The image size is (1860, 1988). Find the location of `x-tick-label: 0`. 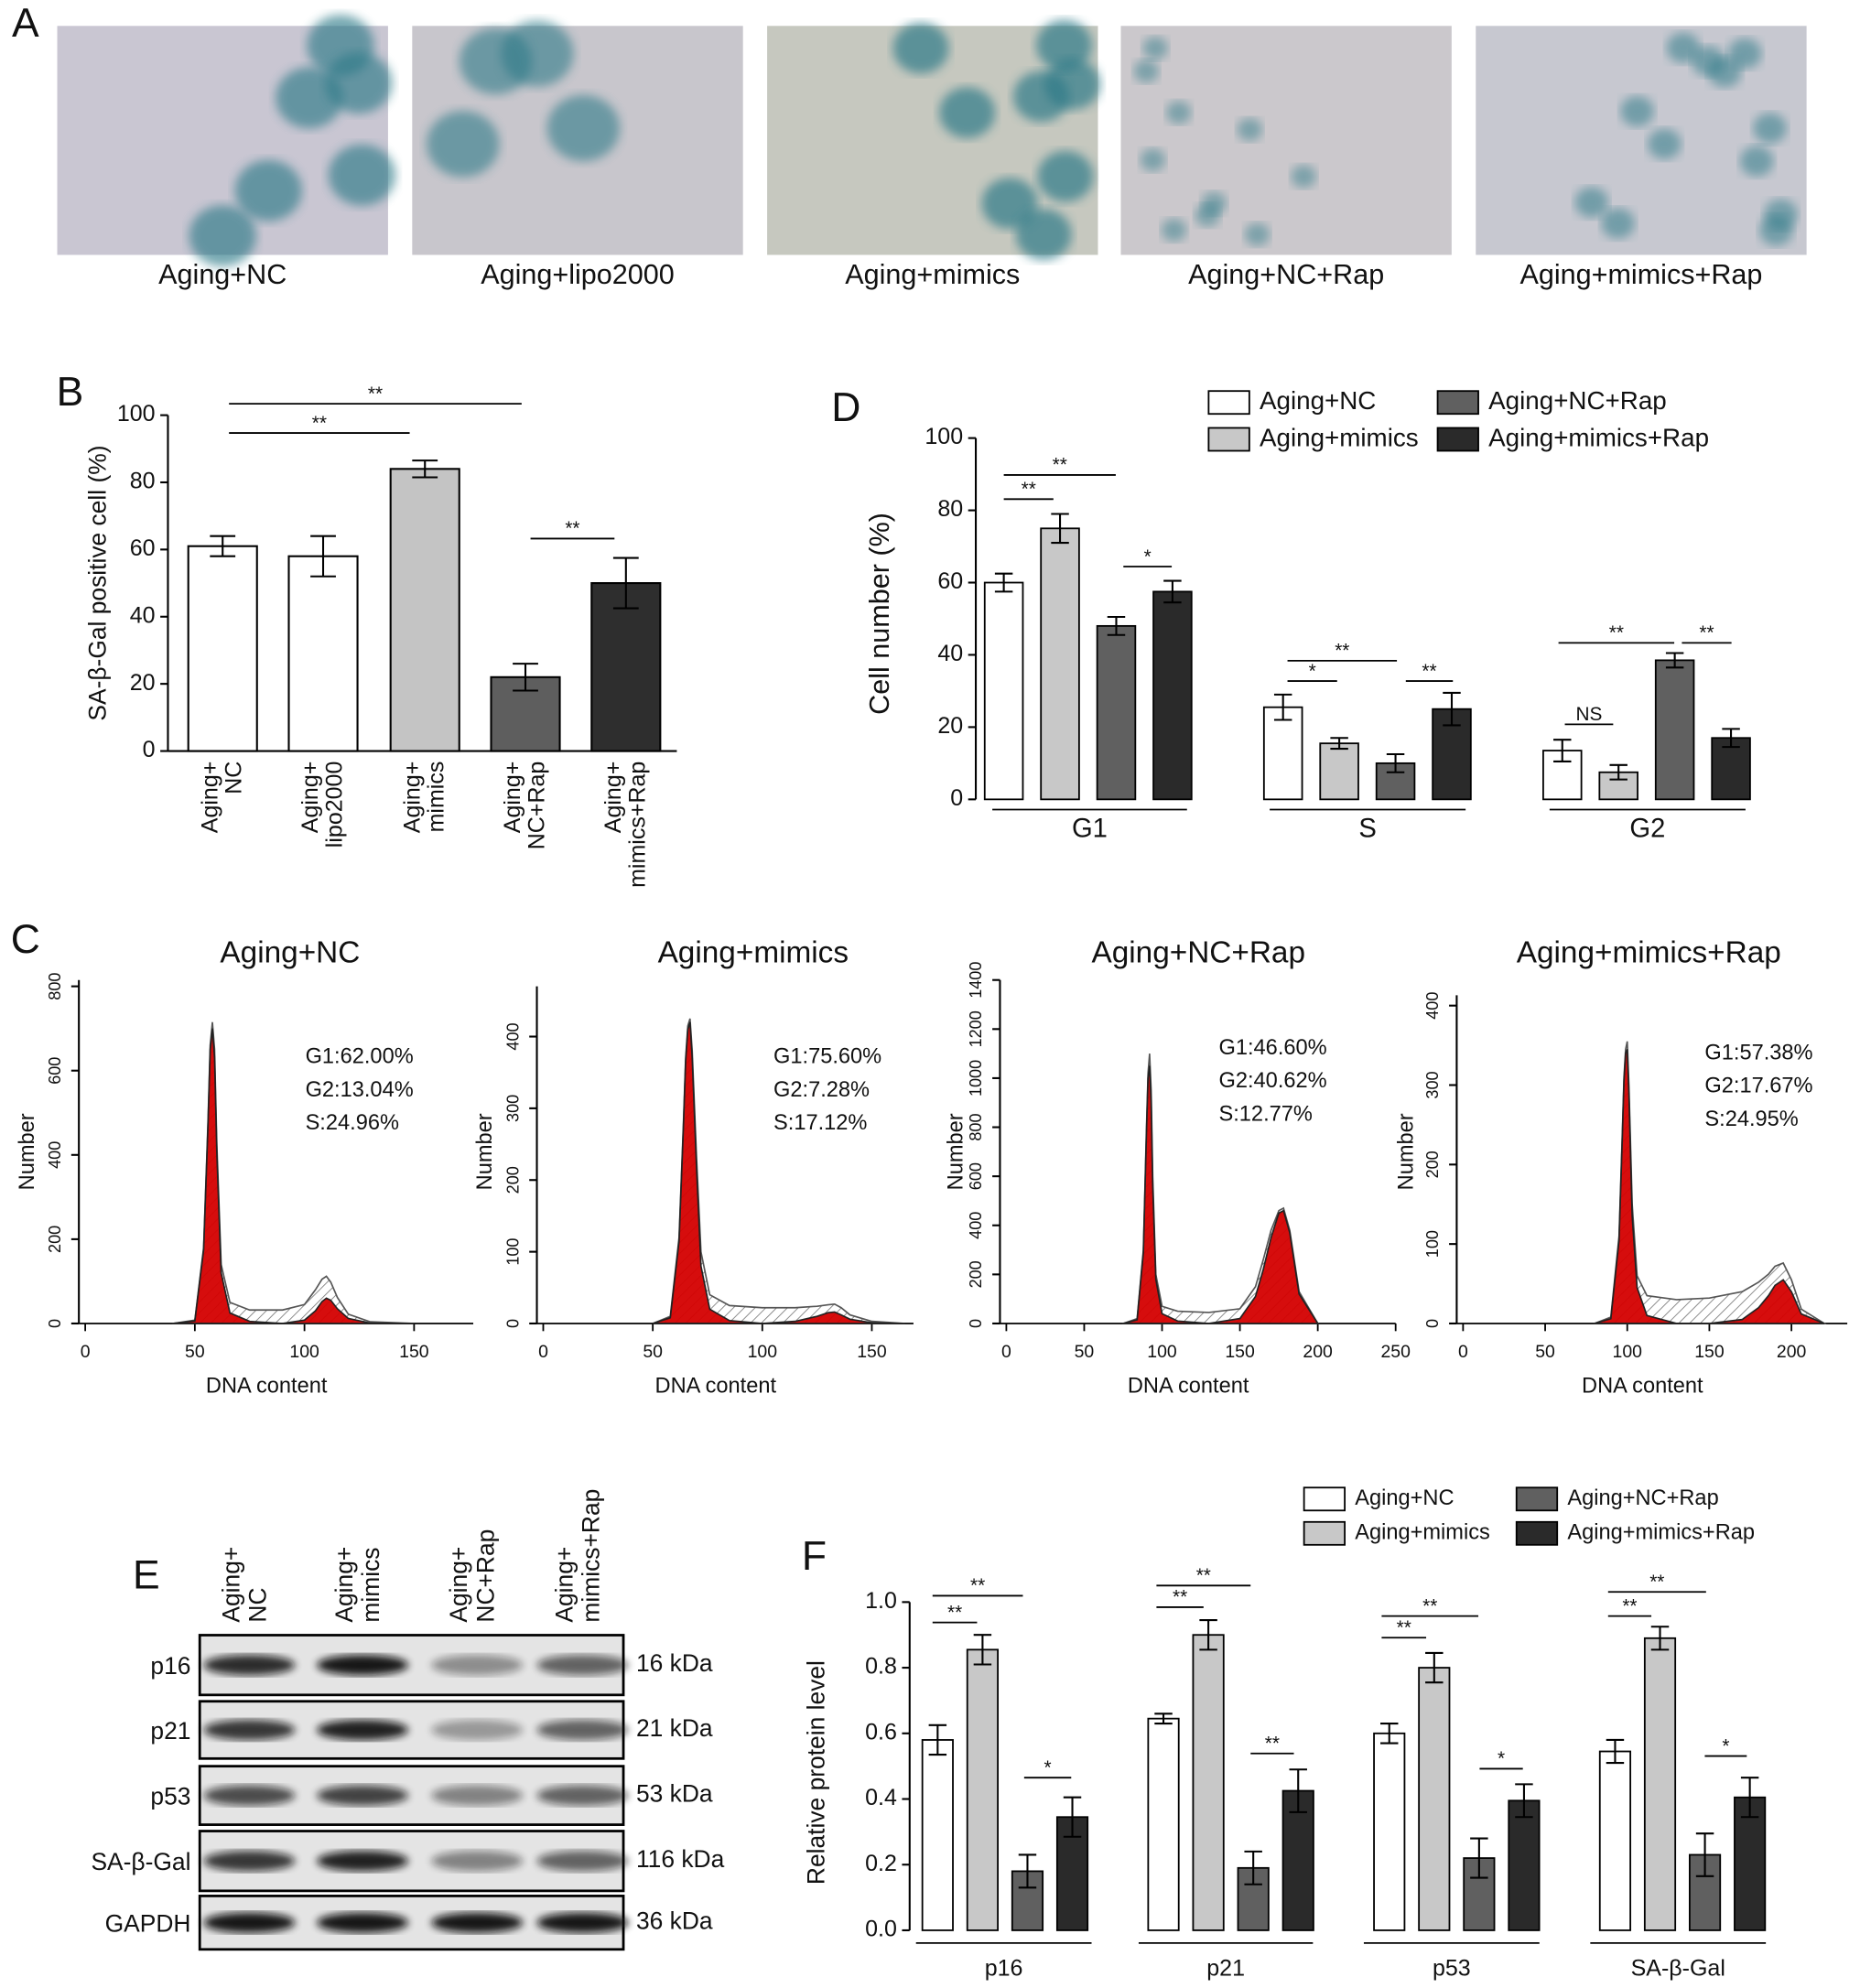

x-tick-label: 0 is located at coordinates (1006, 1352).